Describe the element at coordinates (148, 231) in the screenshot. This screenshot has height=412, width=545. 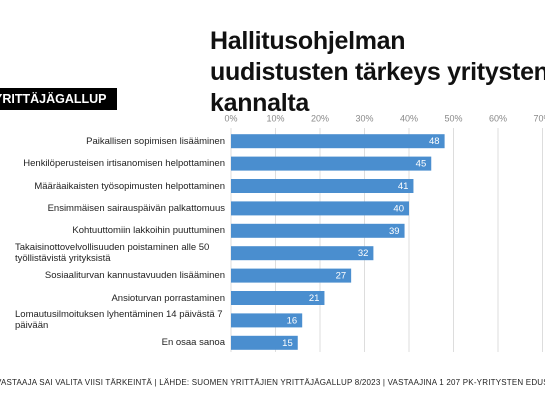
I see `category-label: Kohtuuttomiin lakkoihin puuttuminen` at that location.